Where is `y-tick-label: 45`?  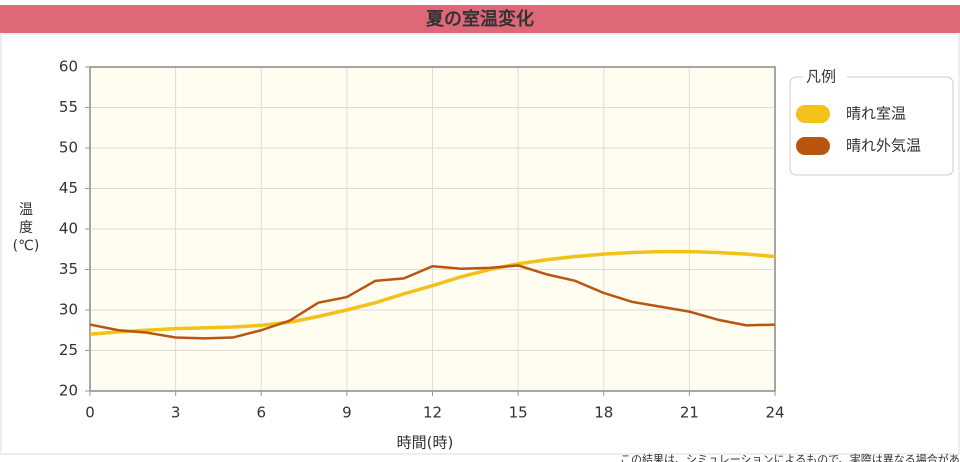 y-tick-label: 45 is located at coordinates (68, 188).